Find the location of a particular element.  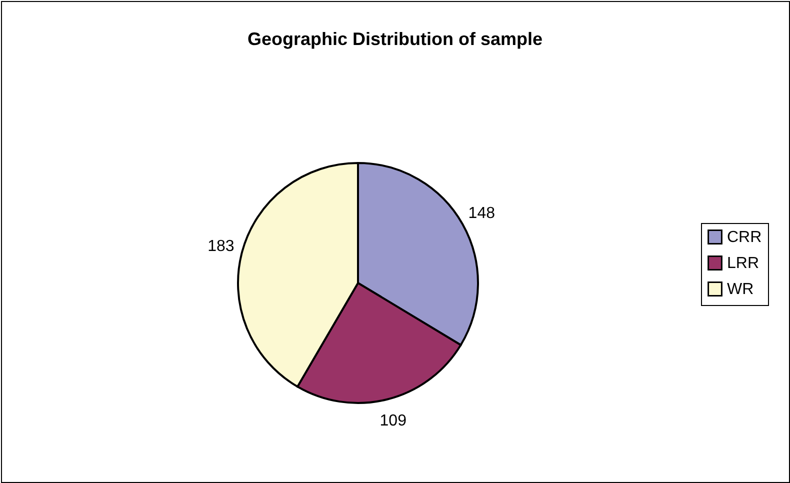

data-label: 109 is located at coordinates (393, 421).